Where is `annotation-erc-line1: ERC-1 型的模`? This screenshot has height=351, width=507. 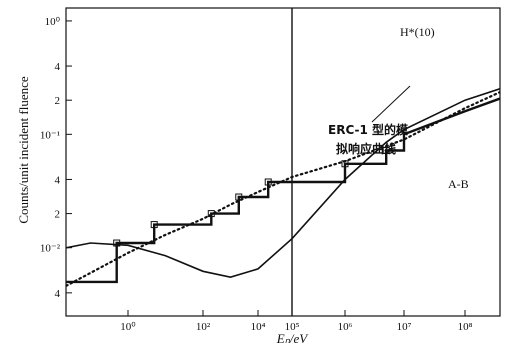
annotation-erc-line1: ERC-1 型的模 is located at coordinates (368, 129).